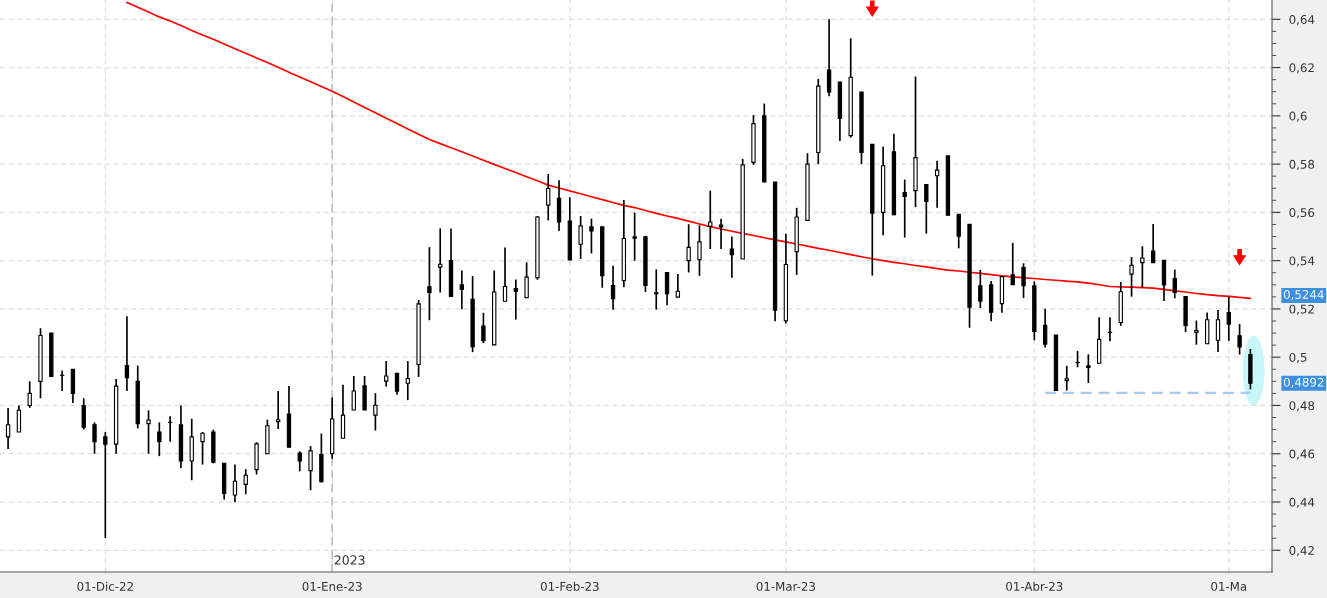  I want to click on y-tick-label: 0,62, so click(1301, 68).